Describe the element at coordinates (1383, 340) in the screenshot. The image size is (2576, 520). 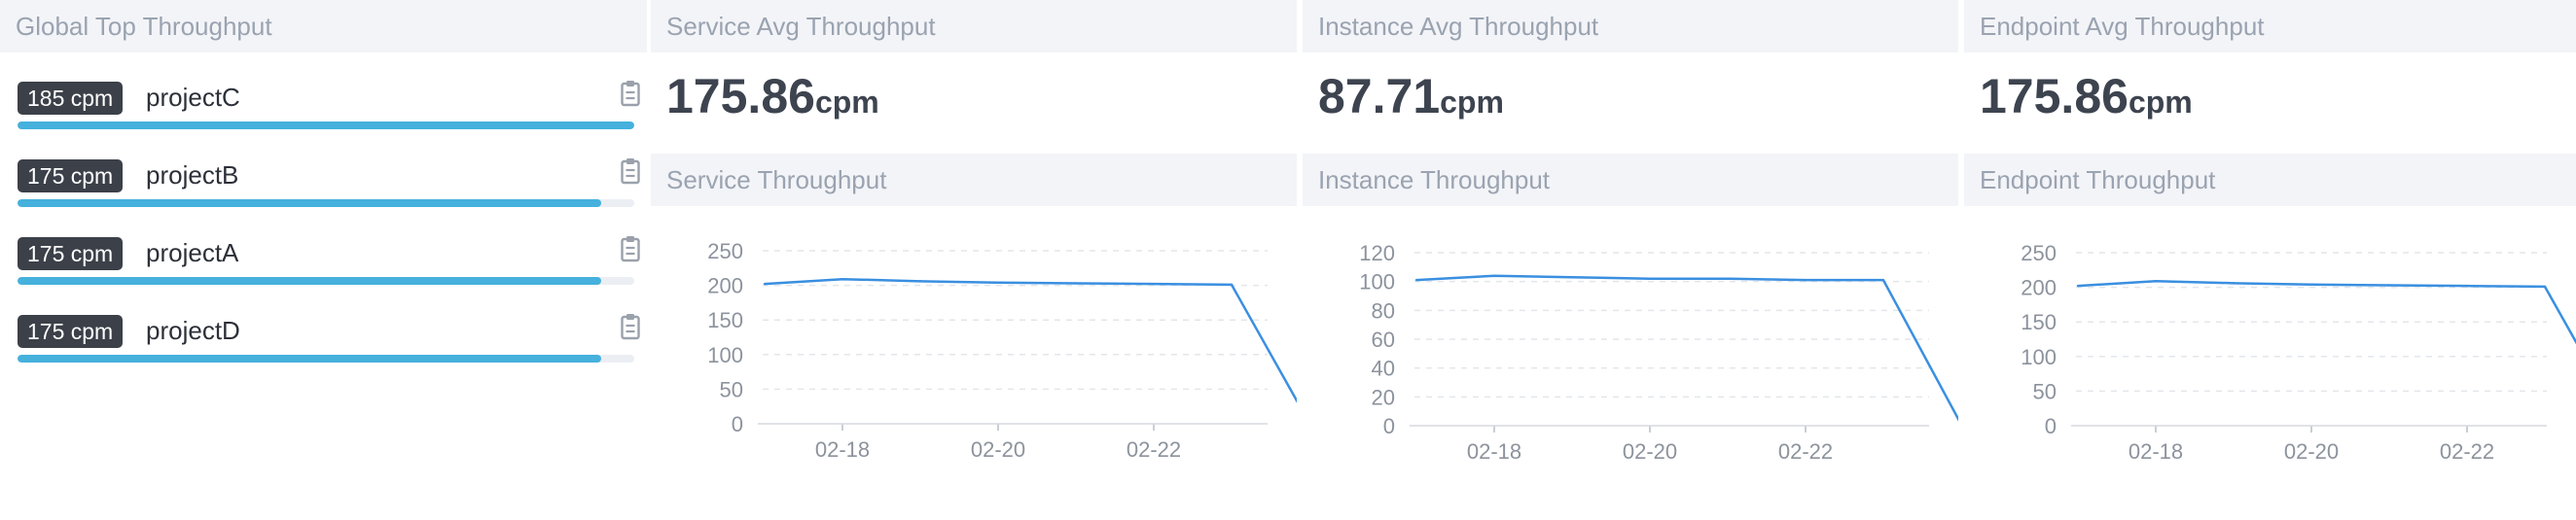
I see `y-tick-label: 60` at that location.